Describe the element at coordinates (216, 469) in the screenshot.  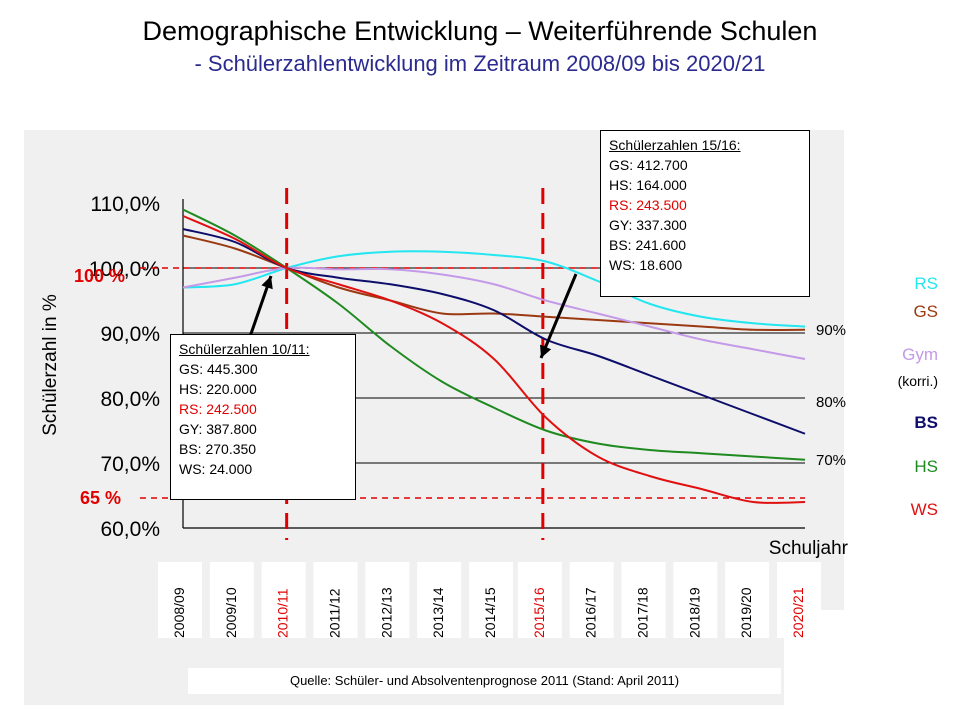
I see `annotation-line: WS: 24.000` at that location.